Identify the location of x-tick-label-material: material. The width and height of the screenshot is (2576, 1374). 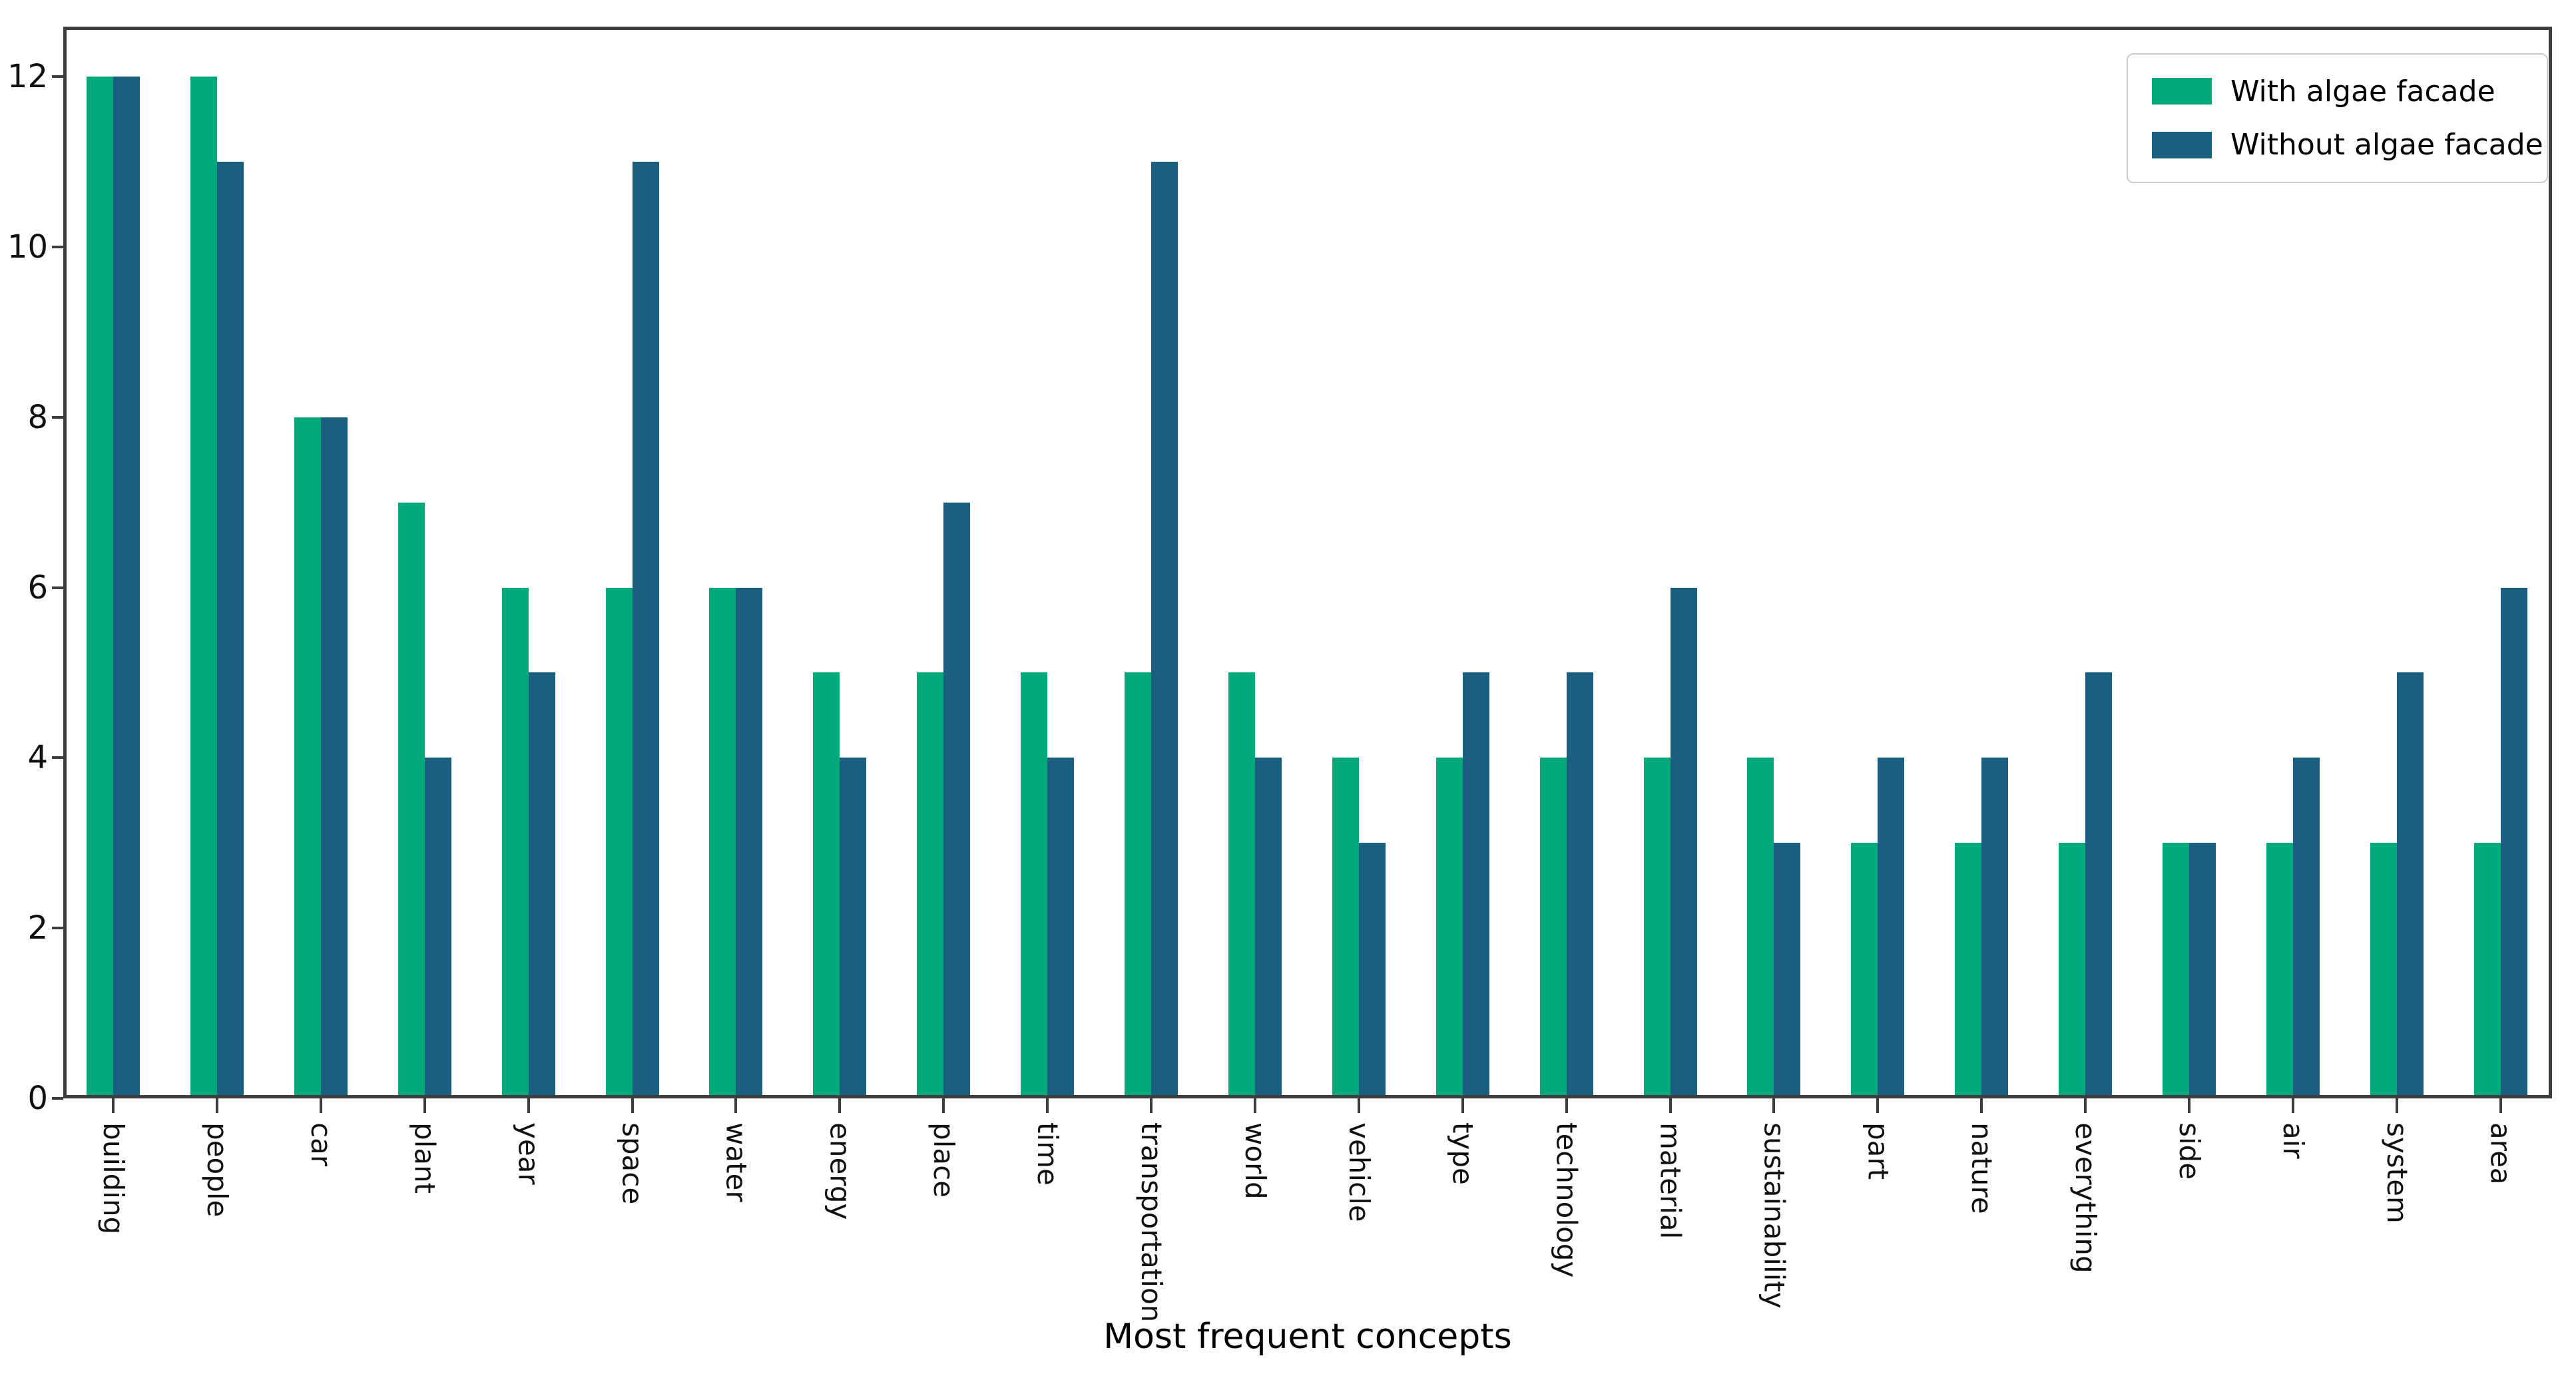
(1670, 1181).